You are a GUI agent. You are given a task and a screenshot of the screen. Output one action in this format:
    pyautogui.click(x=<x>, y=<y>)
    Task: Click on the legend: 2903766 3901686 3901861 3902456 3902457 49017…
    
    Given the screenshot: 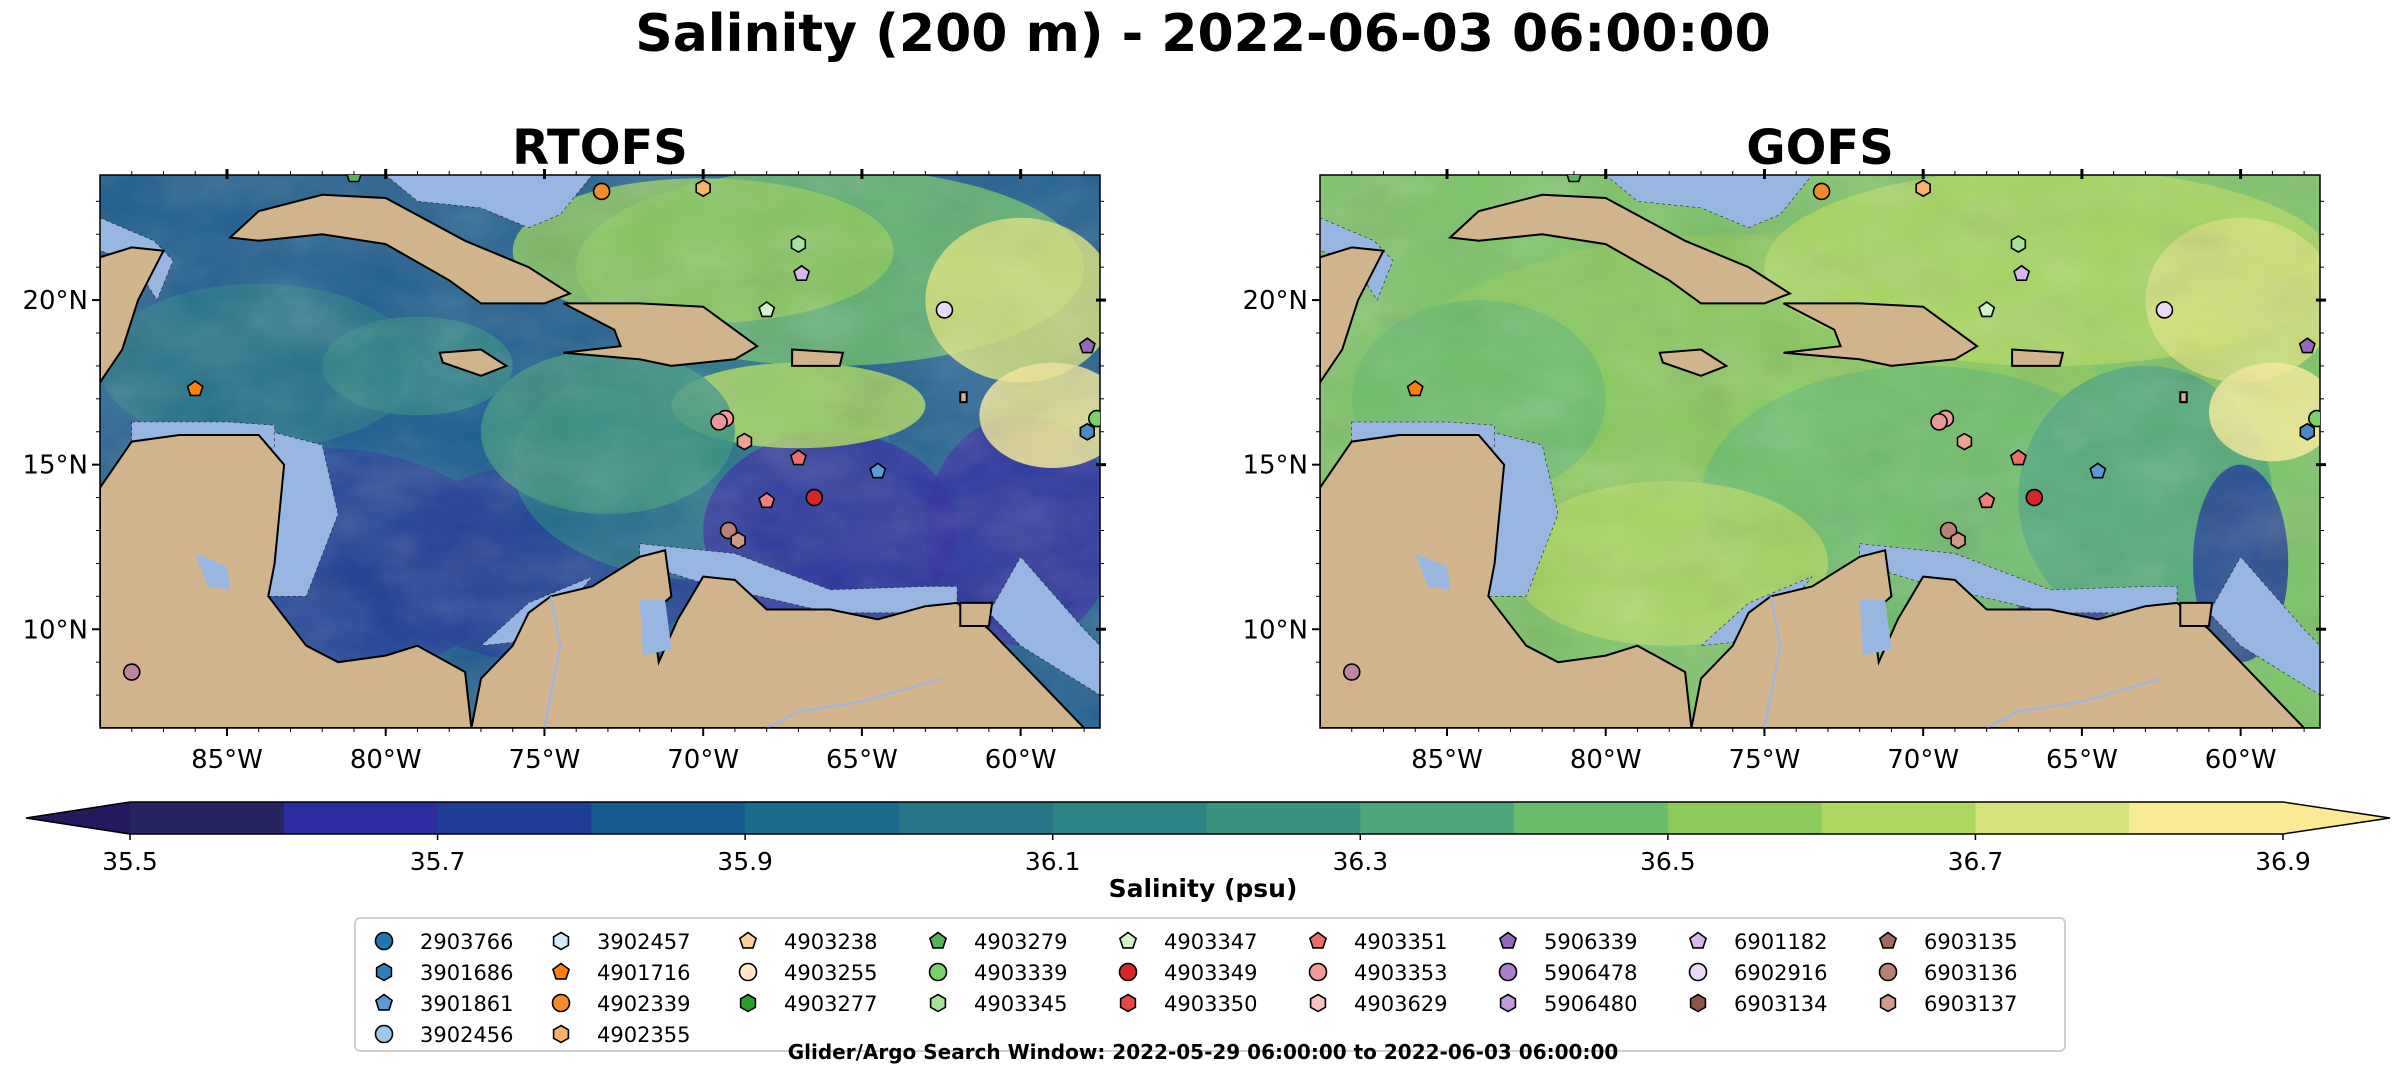 What is the action you would take?
    pyautogui.click(x=1210, y=984)
    